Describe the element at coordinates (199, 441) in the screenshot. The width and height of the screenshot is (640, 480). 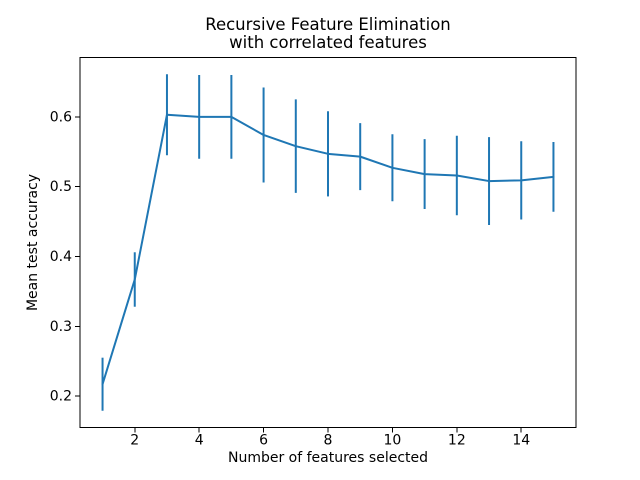
I see `x-tick-label: 4` at that location.